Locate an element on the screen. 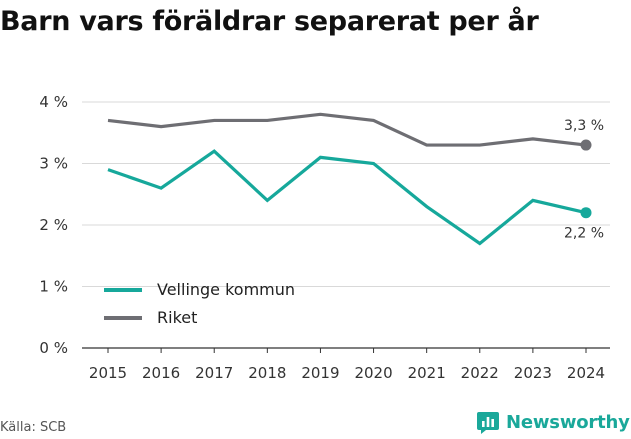  x-tick-label: 2021 is located at coordinates (427, 373).